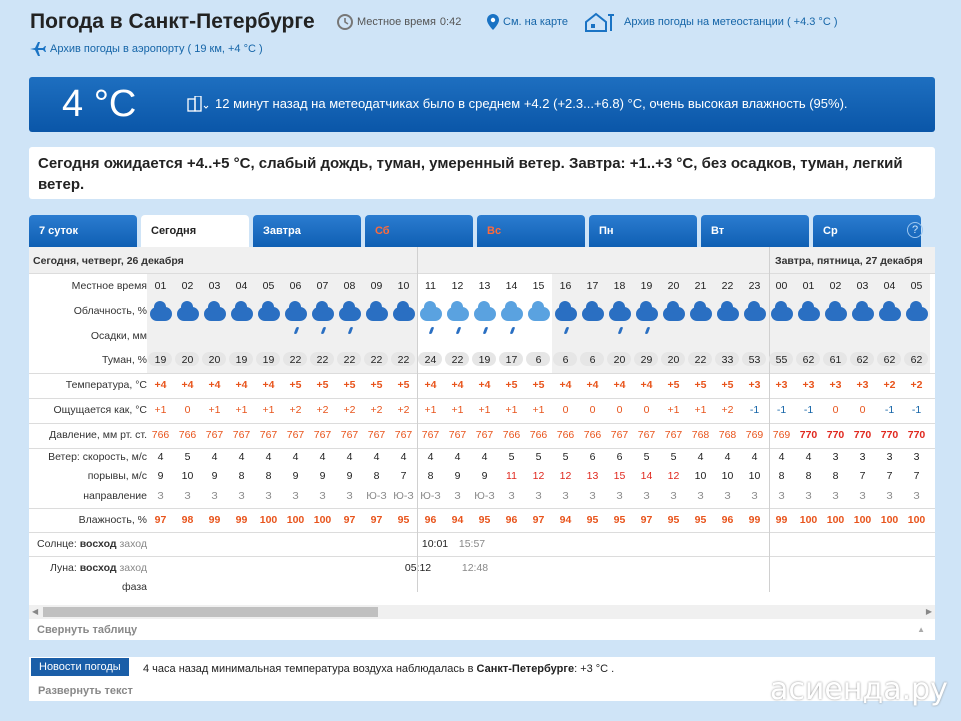 The height and width of the screenshot is (721, 961). Describe the element at coordinates (527, 22) in the screenshot. I see `map-link: См. на карте` at that location.